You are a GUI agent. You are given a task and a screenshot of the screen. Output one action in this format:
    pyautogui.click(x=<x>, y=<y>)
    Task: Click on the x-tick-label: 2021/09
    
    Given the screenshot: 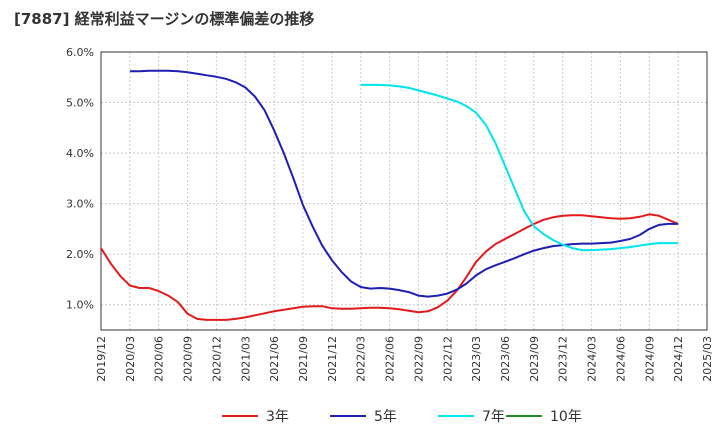 What is the action you would take?
    pyautogui.click(x=303, y=359)
    